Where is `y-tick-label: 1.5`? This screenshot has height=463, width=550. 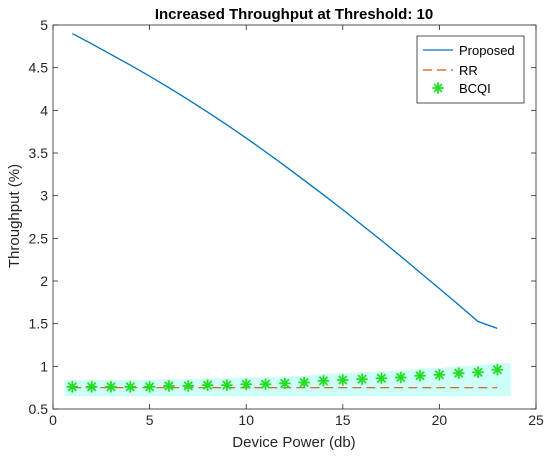
y-tick-label: 1.5 is located at coordinates (39, 324).